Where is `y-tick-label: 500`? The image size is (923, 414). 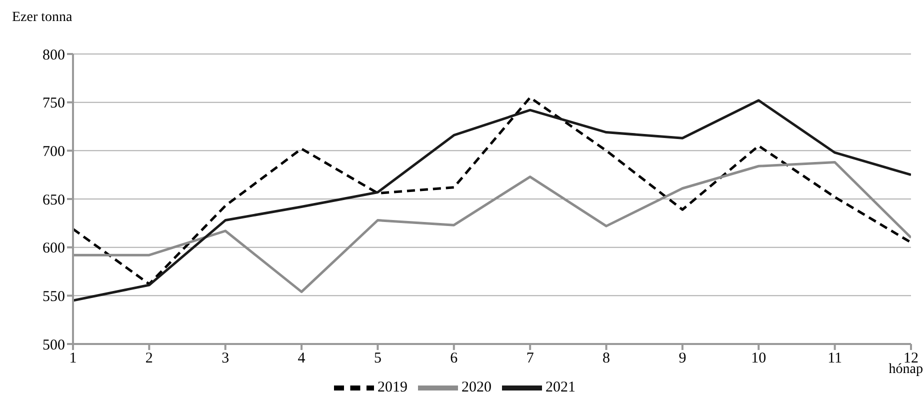
y-tick-label: 500 is located at coordinates (53, 345).